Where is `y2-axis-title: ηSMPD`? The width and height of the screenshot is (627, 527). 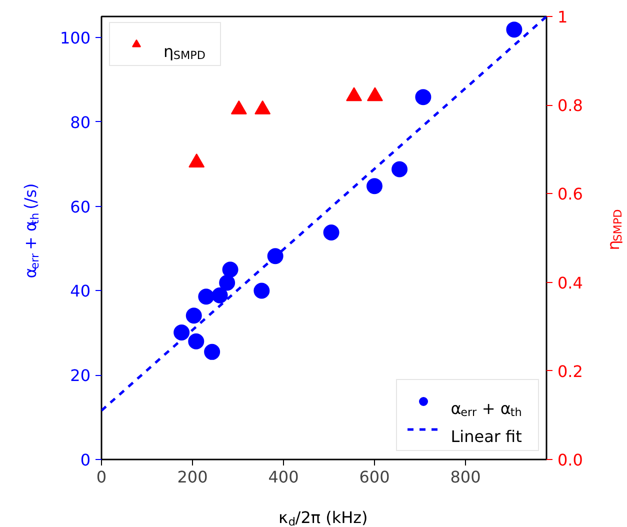 y2-axis-title: ηSMPD is located at coordinates (614, 229).